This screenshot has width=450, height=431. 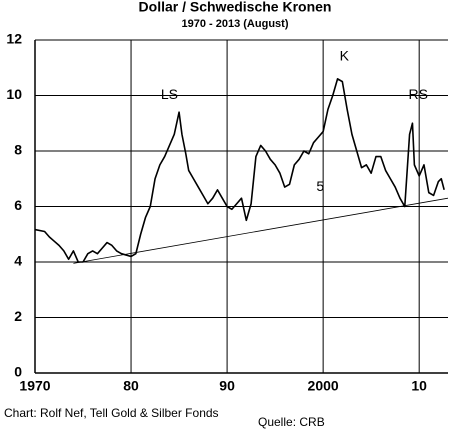 I want to click on y-tick-label: 2, so click(x=18, y=316).